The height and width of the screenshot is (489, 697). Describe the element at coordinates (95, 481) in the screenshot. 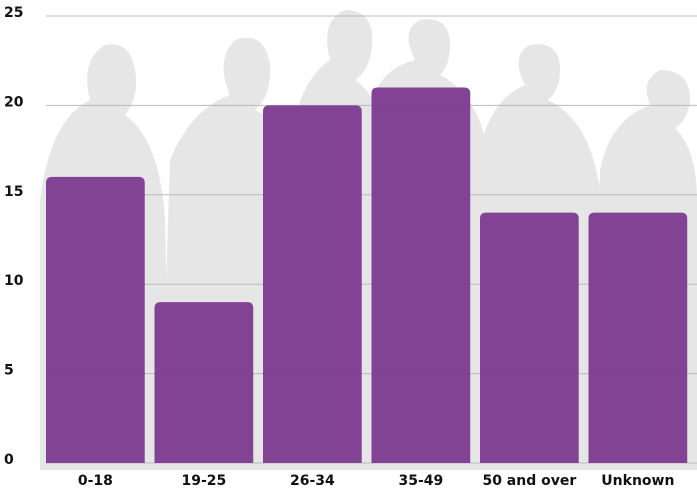

I see `x-tick-label: 0-18` at that location.